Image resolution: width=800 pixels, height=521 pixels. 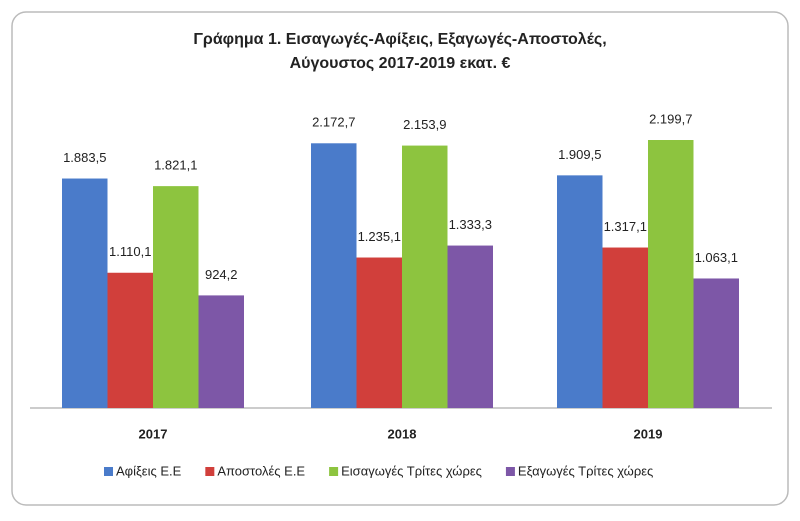 What do you see at coordinates (648, 433) in the screenshot?
I see `x-tick-label: 2019` at bounding box center [648, 433].